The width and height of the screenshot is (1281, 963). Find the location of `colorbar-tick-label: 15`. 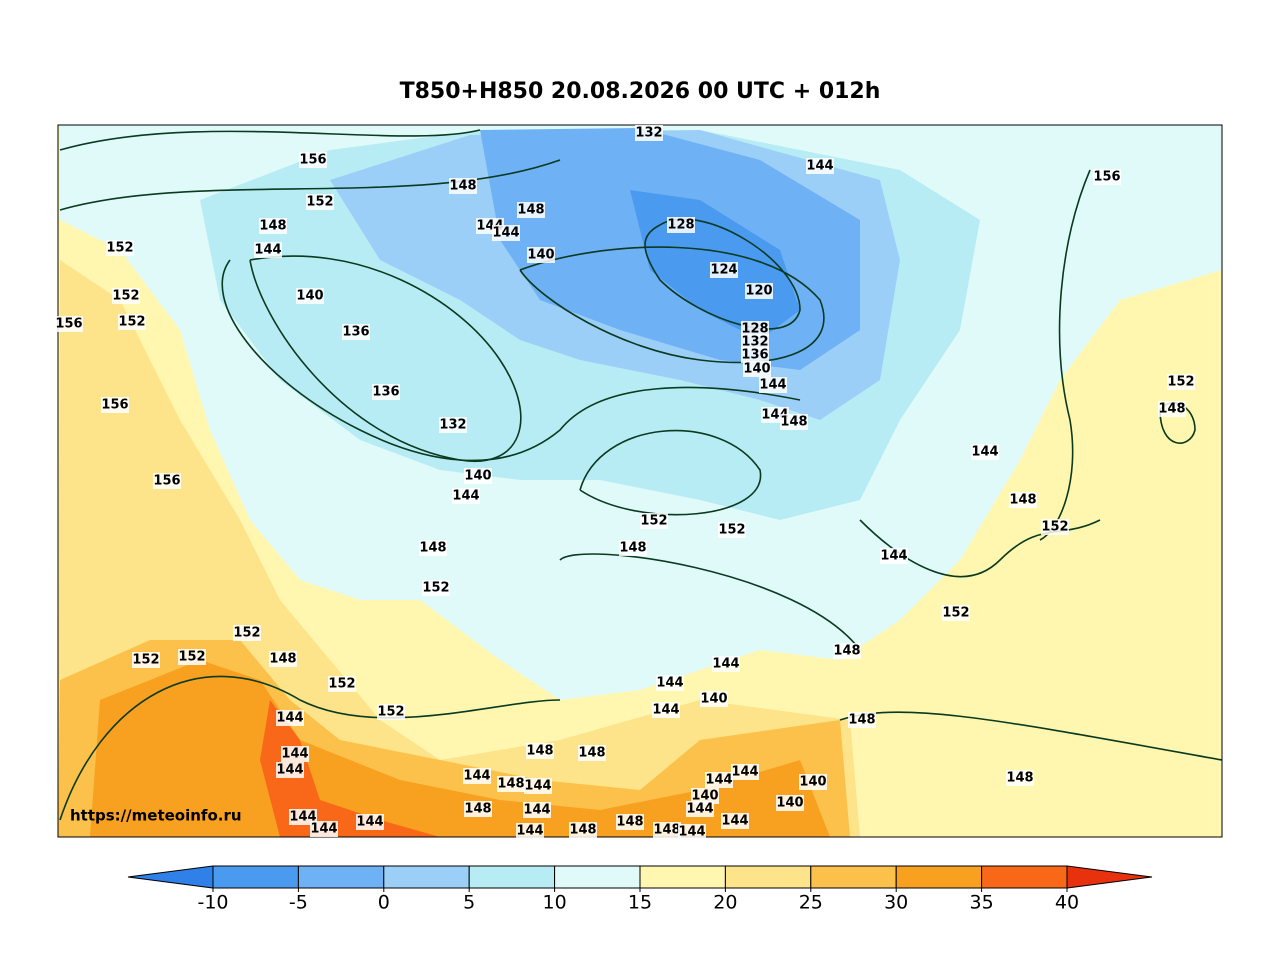

colorbar-tick-label: 15 is located at coordinates (640, 903).